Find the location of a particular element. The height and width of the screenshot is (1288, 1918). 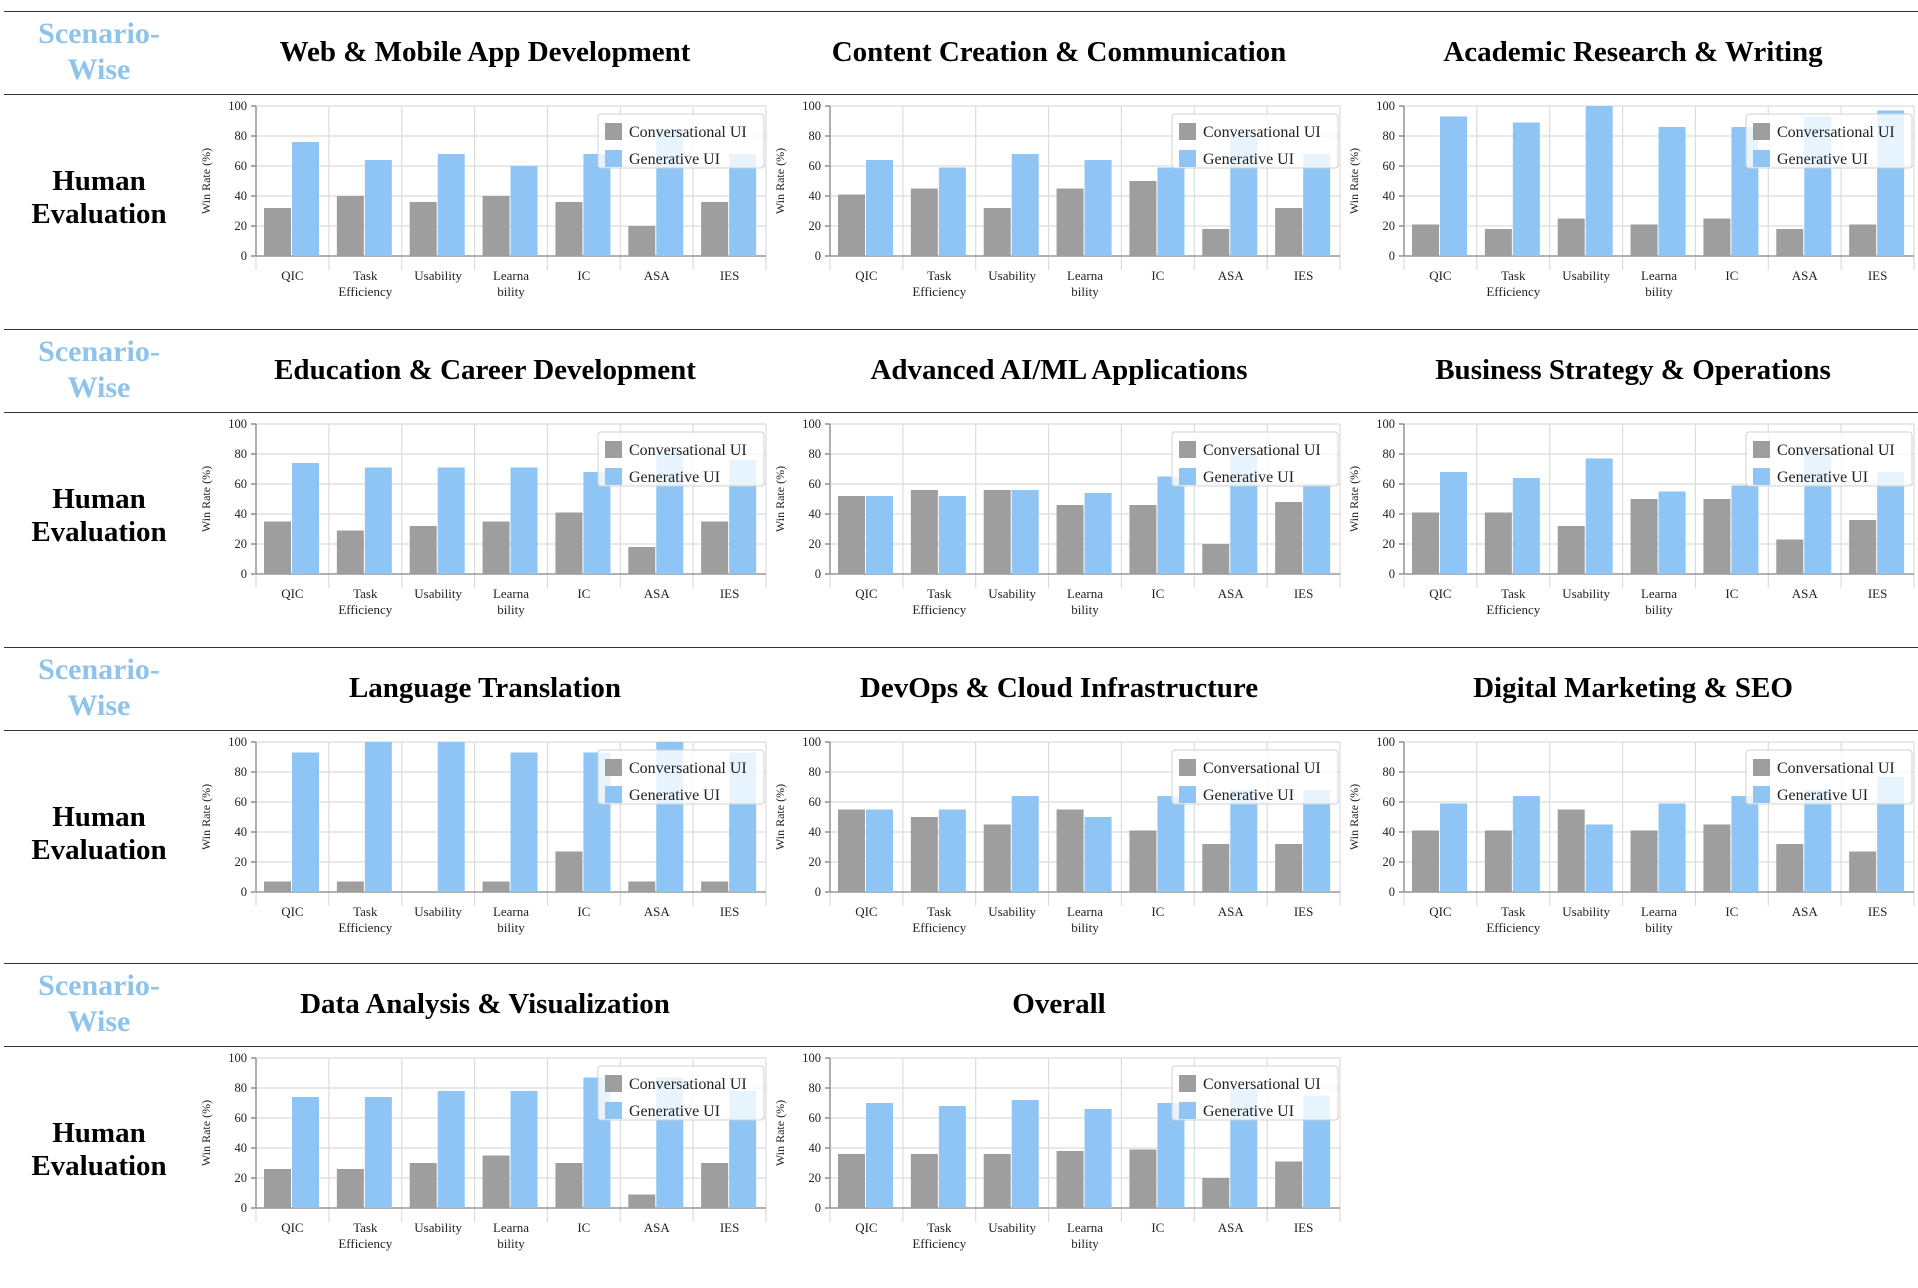

y-tick-label: 20 is located at coordinates (815, 1178).